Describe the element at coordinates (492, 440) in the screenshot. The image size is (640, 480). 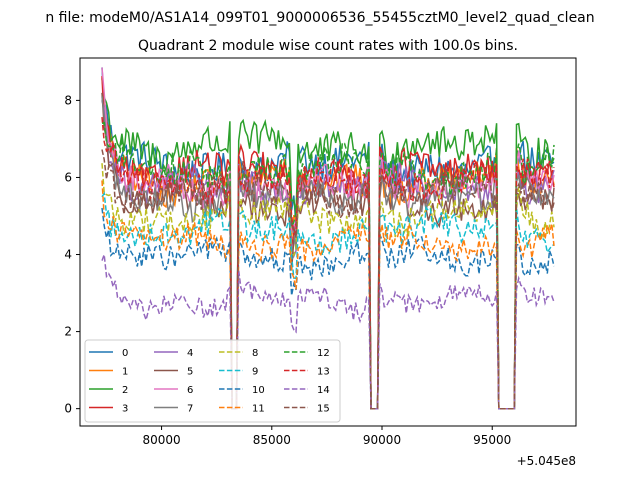
I see `x-tick-label: 95000` at that location.